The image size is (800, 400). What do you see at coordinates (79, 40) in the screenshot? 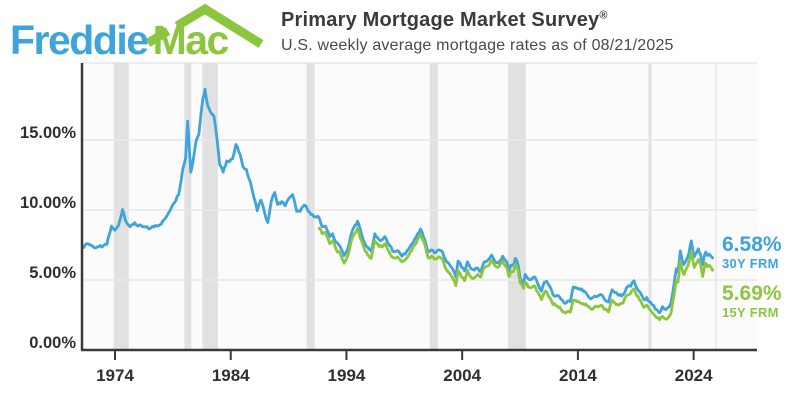
I see `logo-word-freddie: Freddie` at bounding box center [79, 40].